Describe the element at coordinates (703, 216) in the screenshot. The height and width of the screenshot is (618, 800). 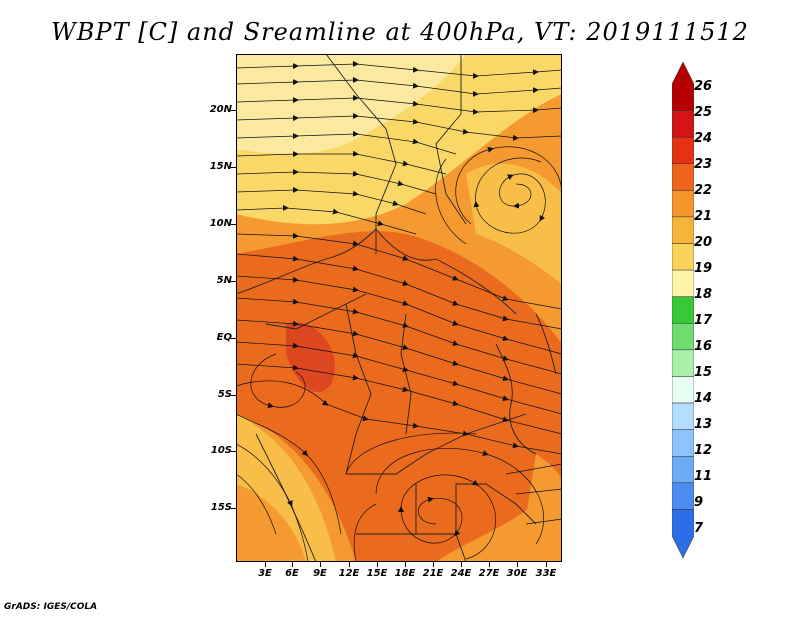
I see `colorbar-label: 21` at that location.